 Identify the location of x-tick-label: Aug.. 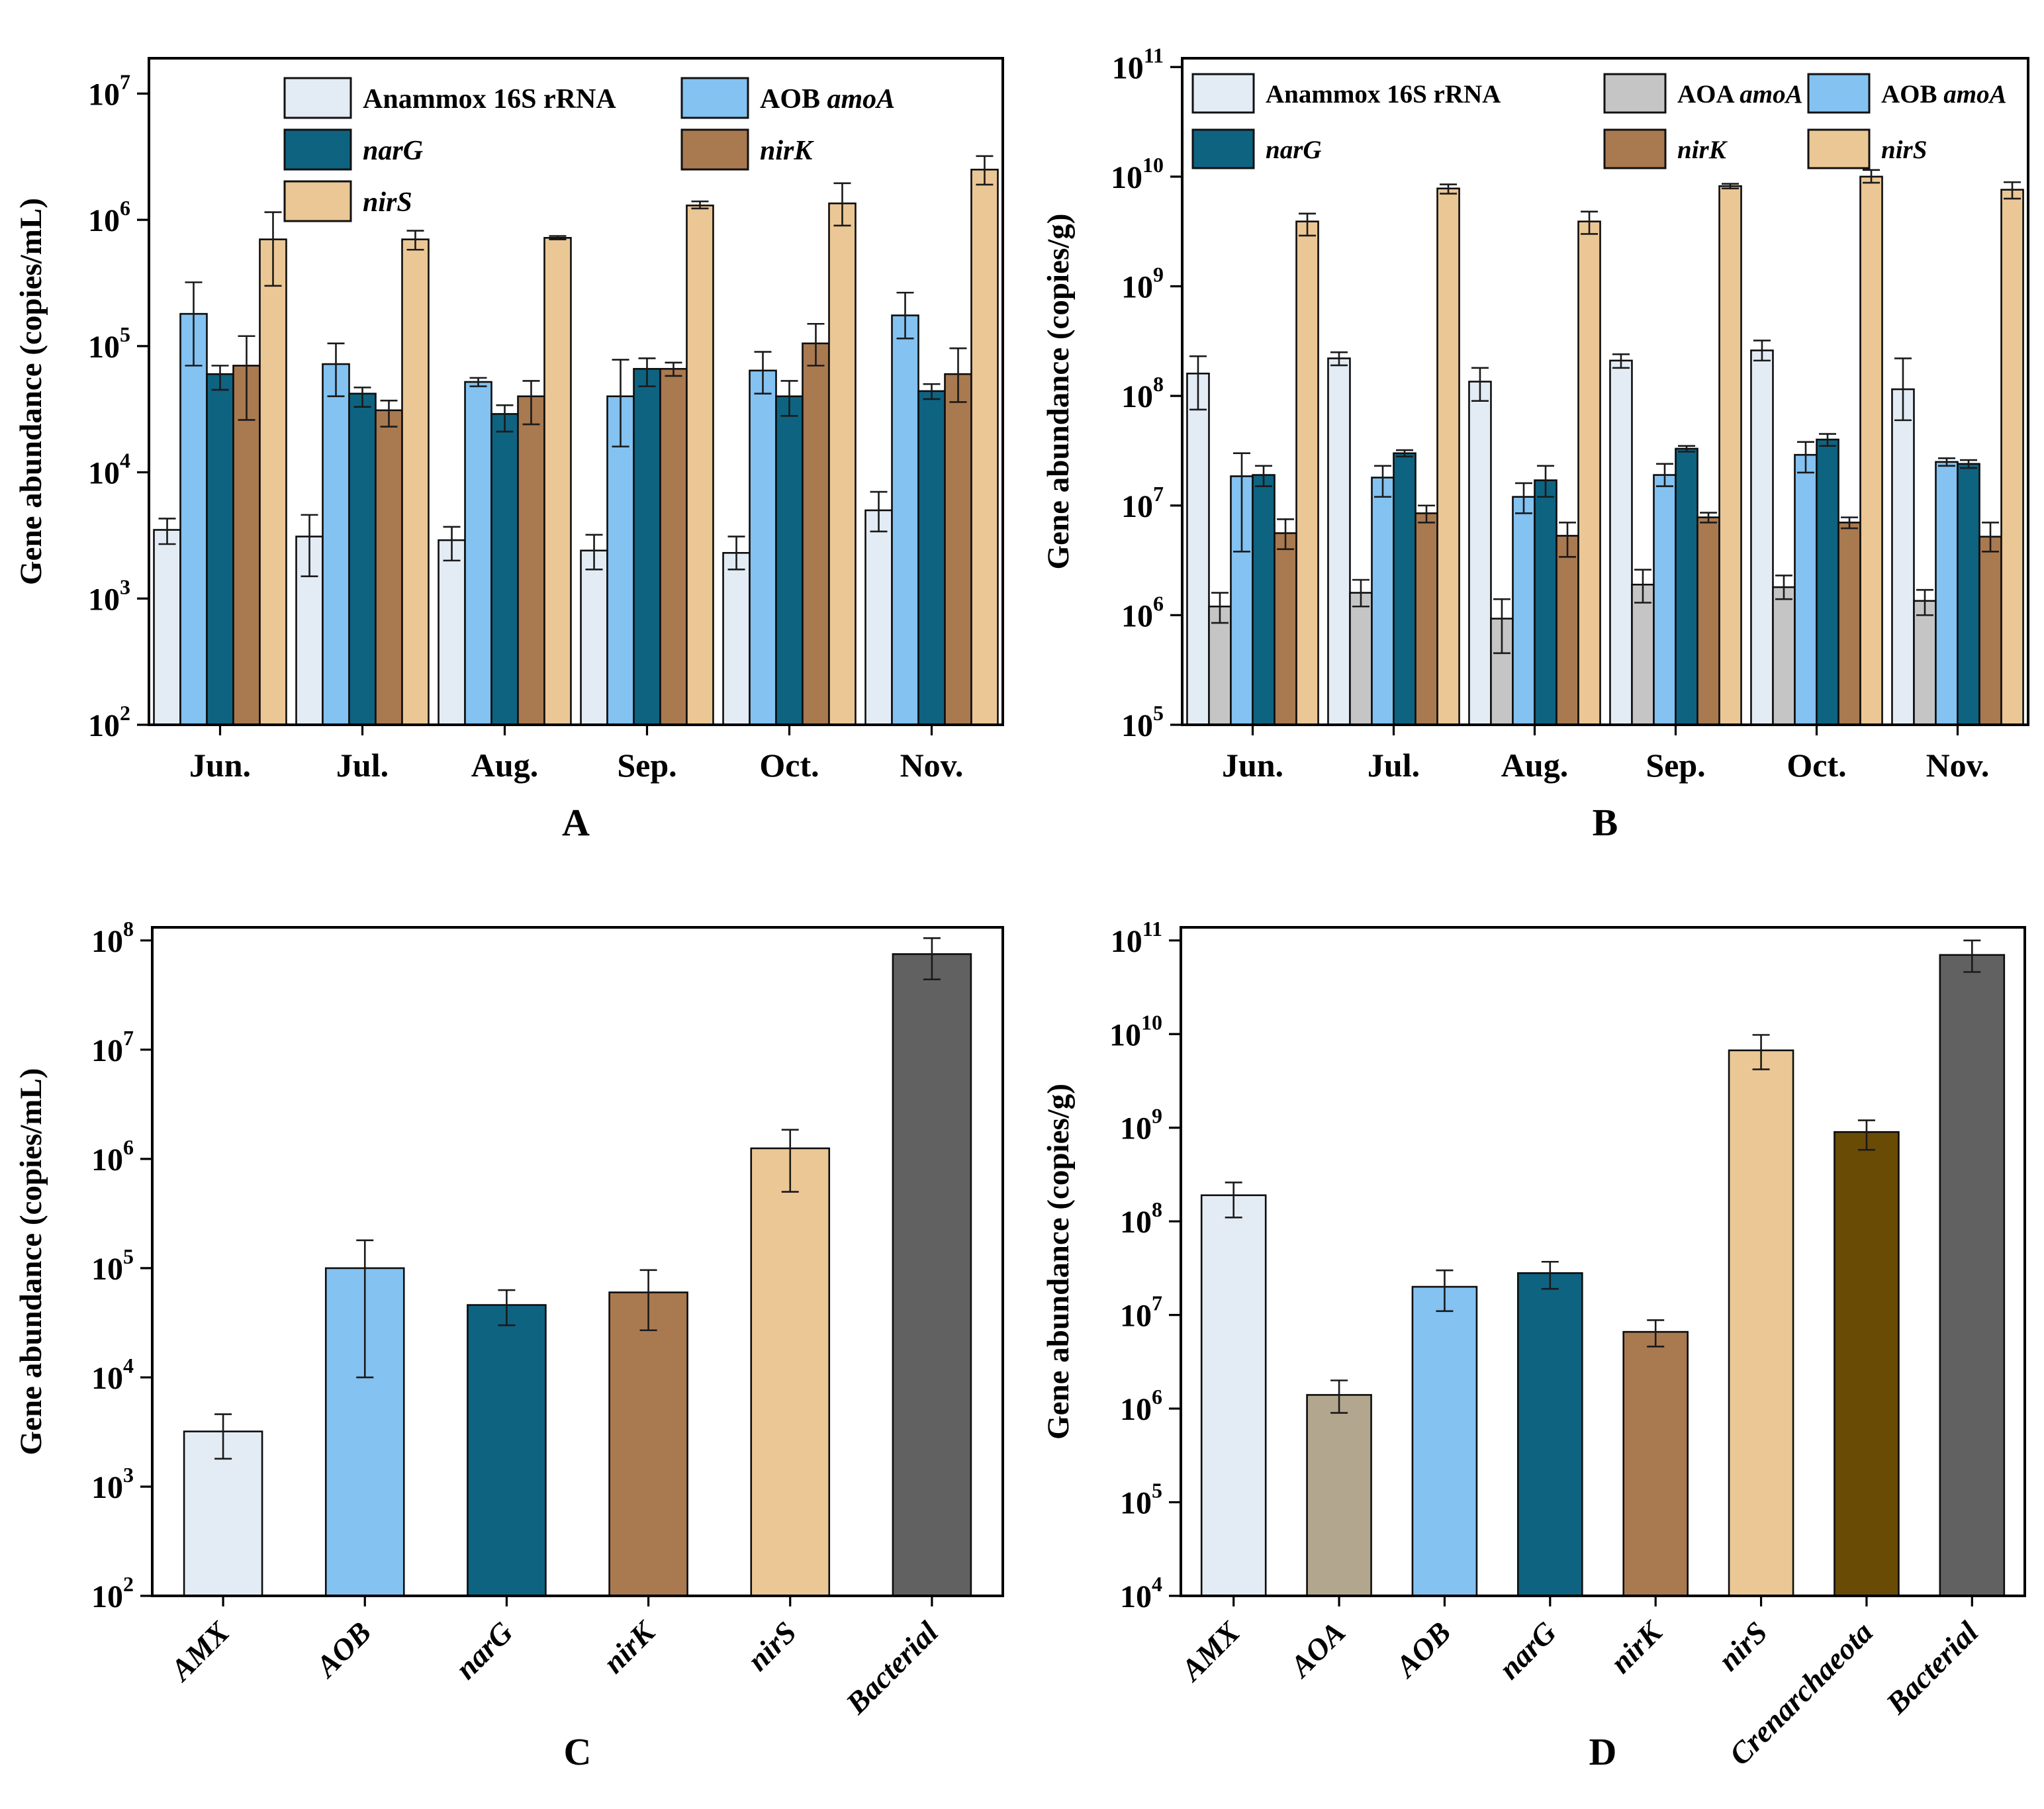
(504, 765).